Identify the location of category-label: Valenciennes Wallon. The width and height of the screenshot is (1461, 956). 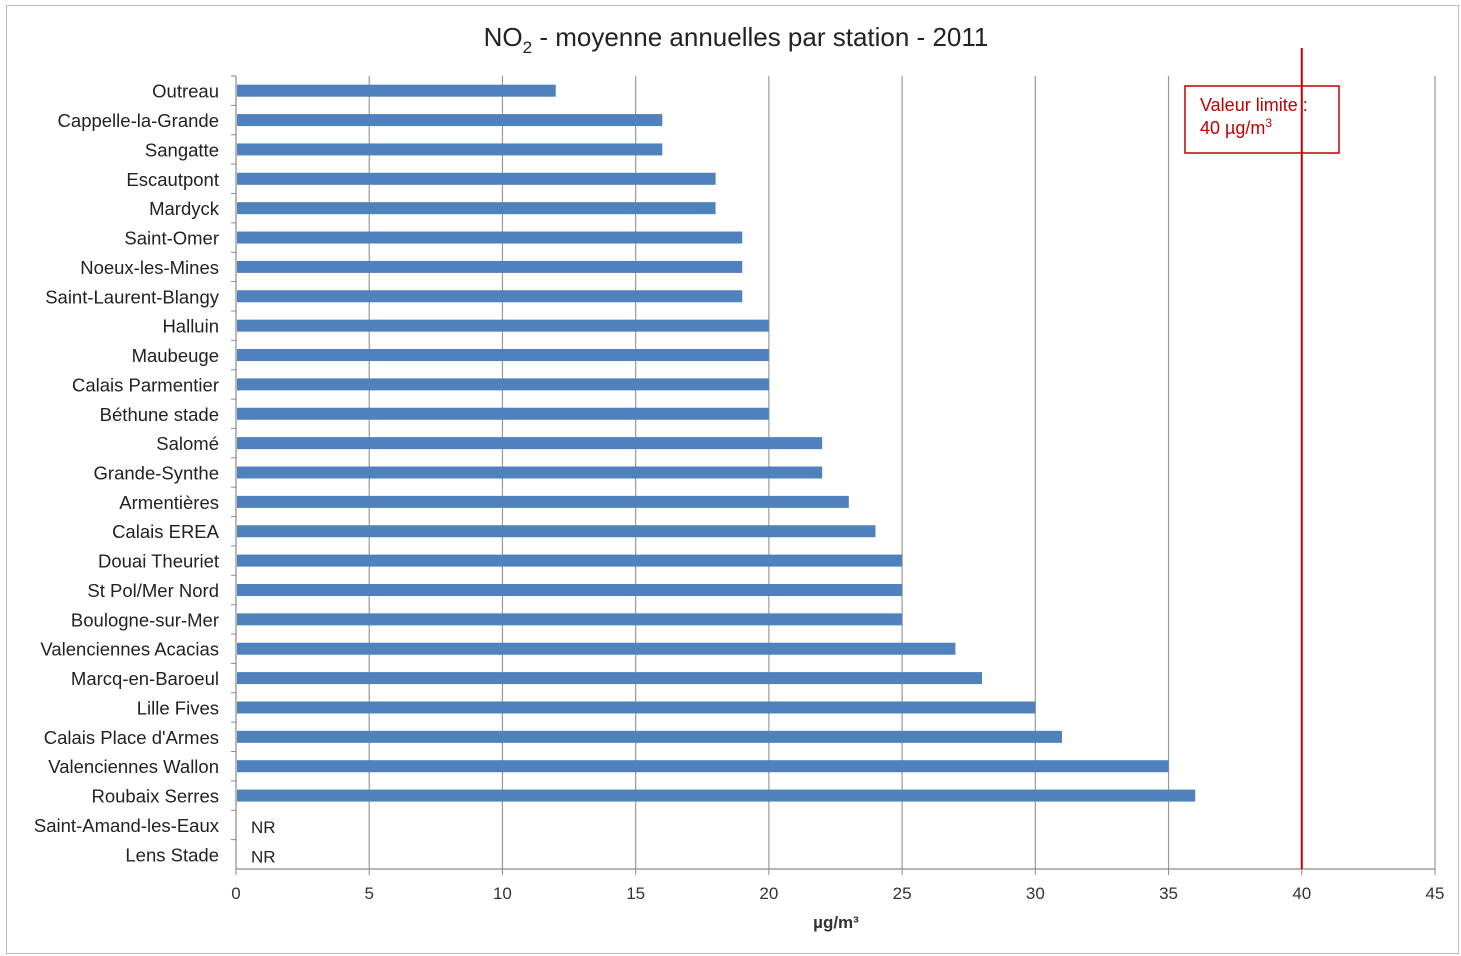
(133, 766).